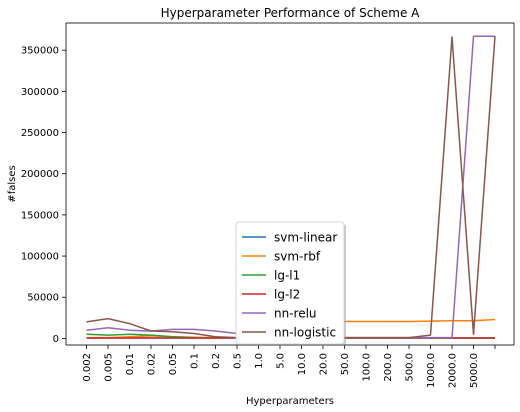 This screenshot has width=520, height=412. What do you see at coordinates (173, 364) in the screenshot?
I see `x-tick-label: 0.05` at bounding box center [173, 364].